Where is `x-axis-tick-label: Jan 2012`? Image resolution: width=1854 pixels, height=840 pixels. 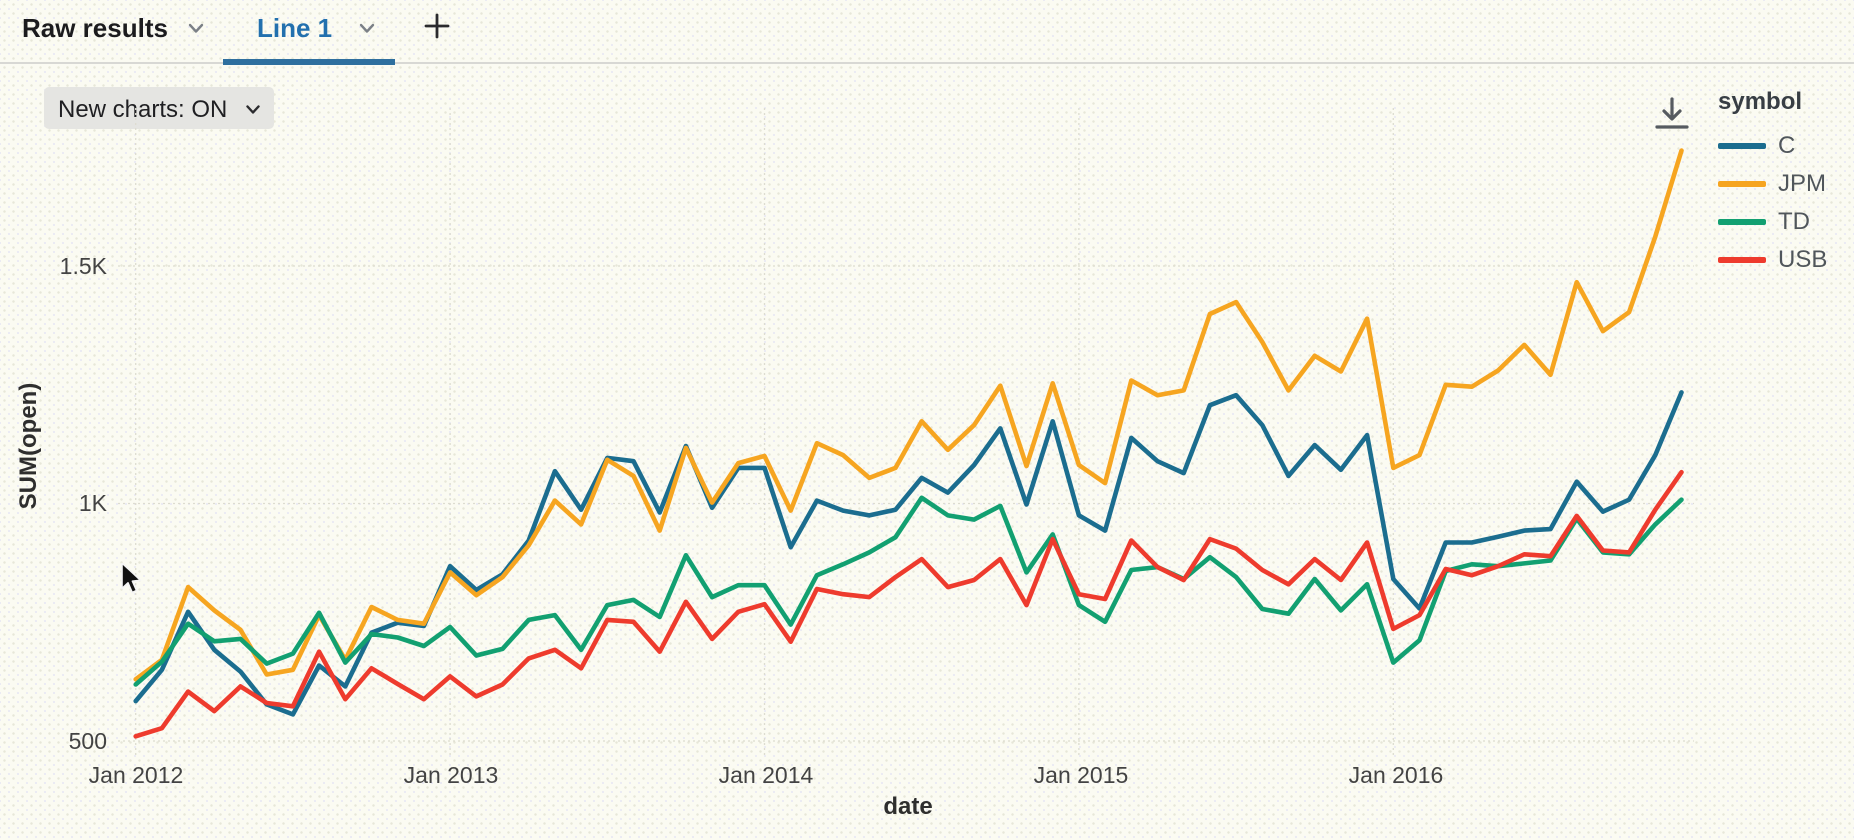
x-axis-tick-label: Jan 2012 is located at coordinates (136, 775).